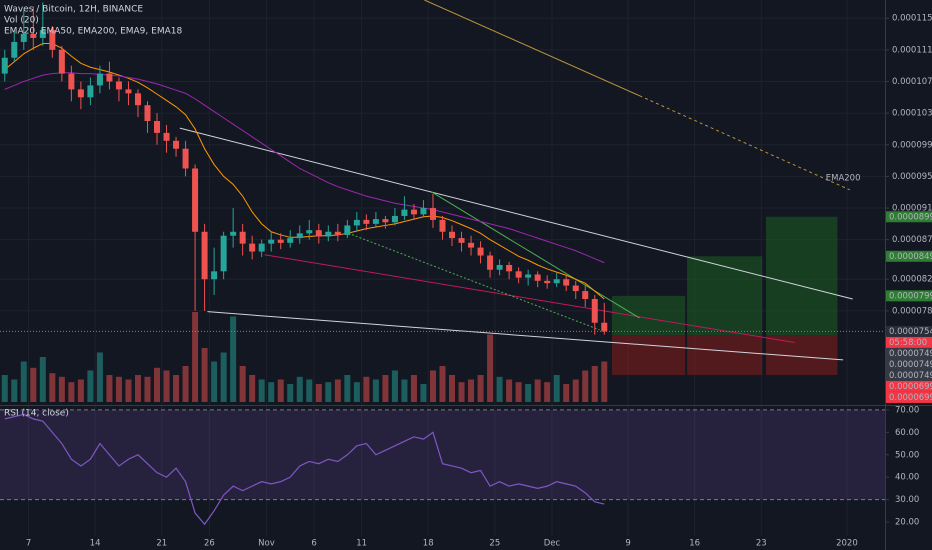  Describe the element at coordinates (907, 433) in the screenshot. I see `rsi-tick-label: 60.00` at that location.